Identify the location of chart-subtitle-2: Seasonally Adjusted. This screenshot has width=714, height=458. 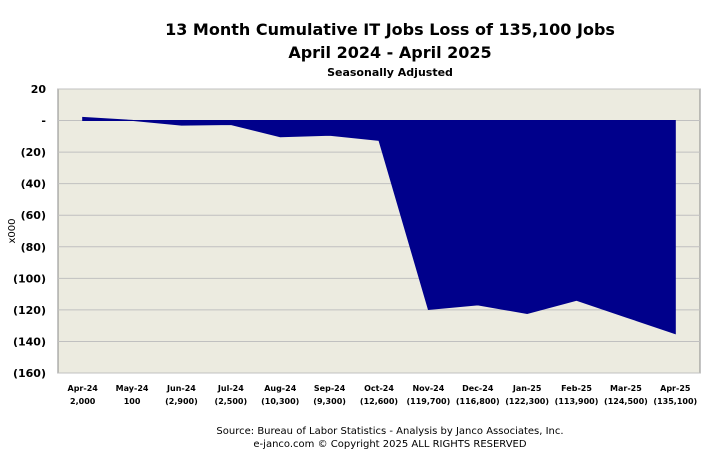
(390, 72).